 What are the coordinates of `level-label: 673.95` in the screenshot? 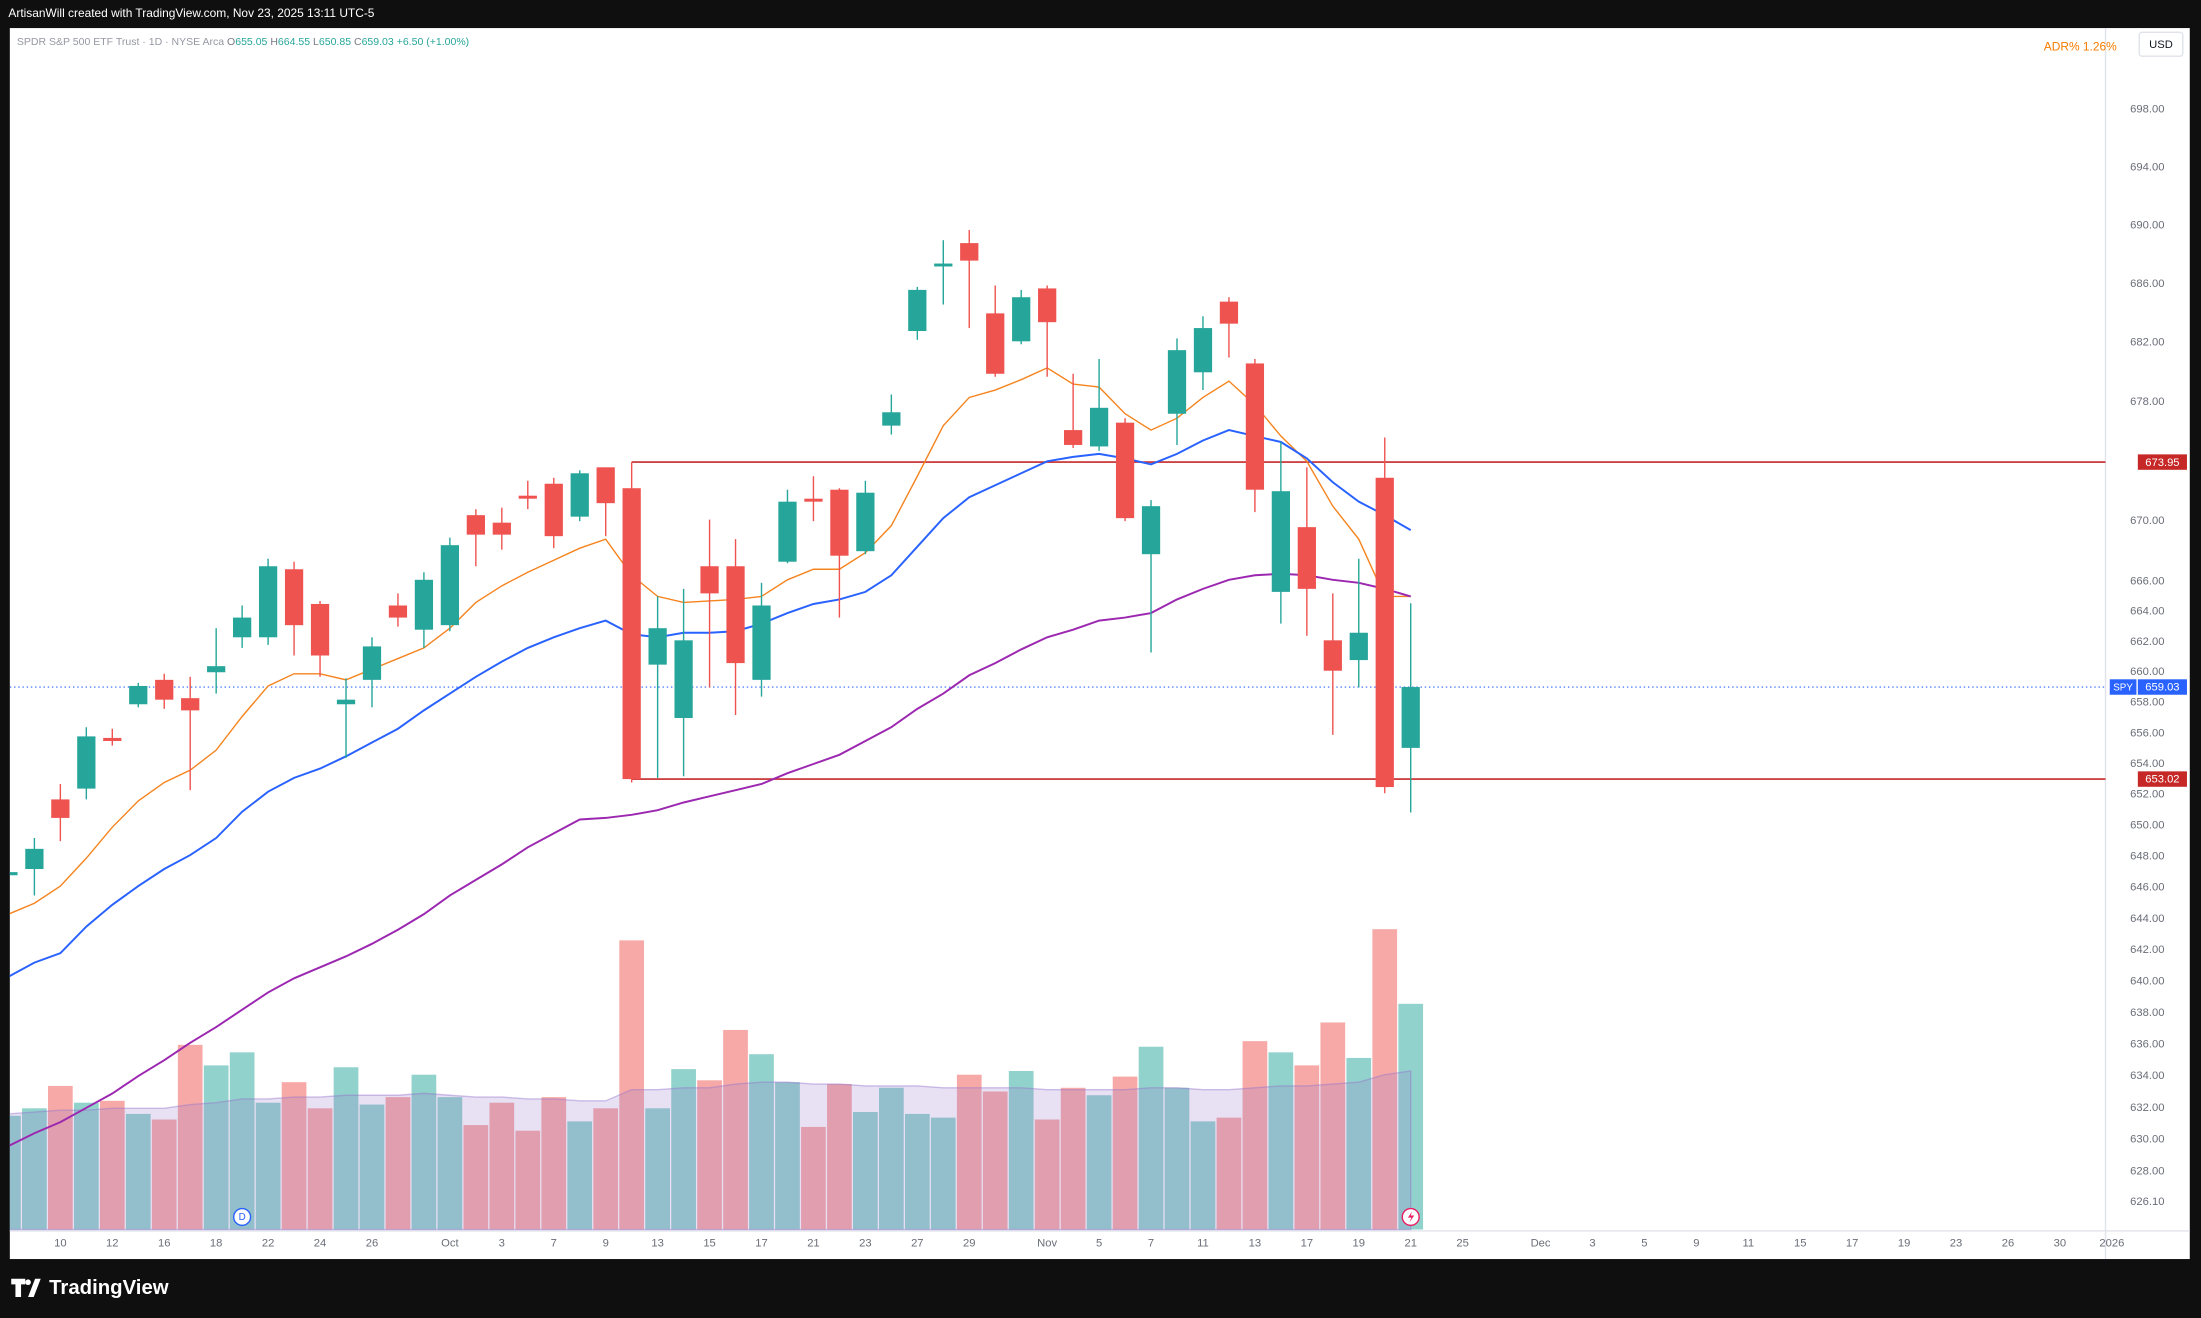 It's located at (2162, 463).